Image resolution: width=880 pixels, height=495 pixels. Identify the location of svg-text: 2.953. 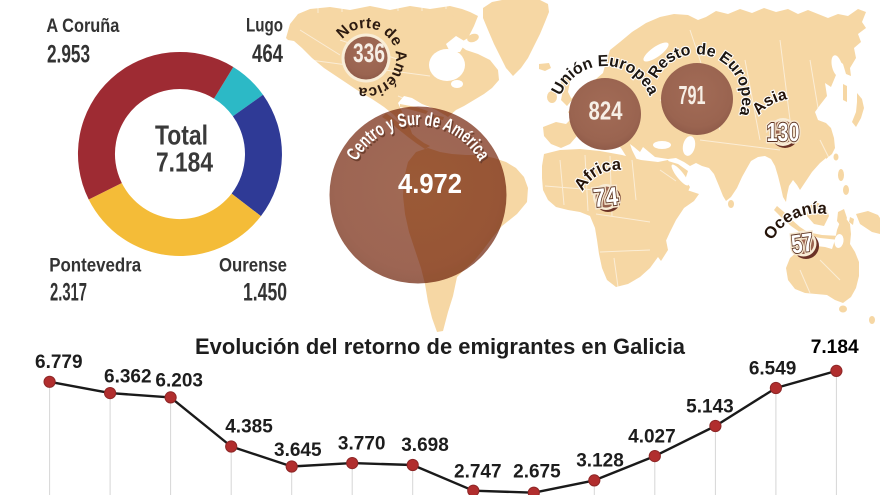
(68, 55).